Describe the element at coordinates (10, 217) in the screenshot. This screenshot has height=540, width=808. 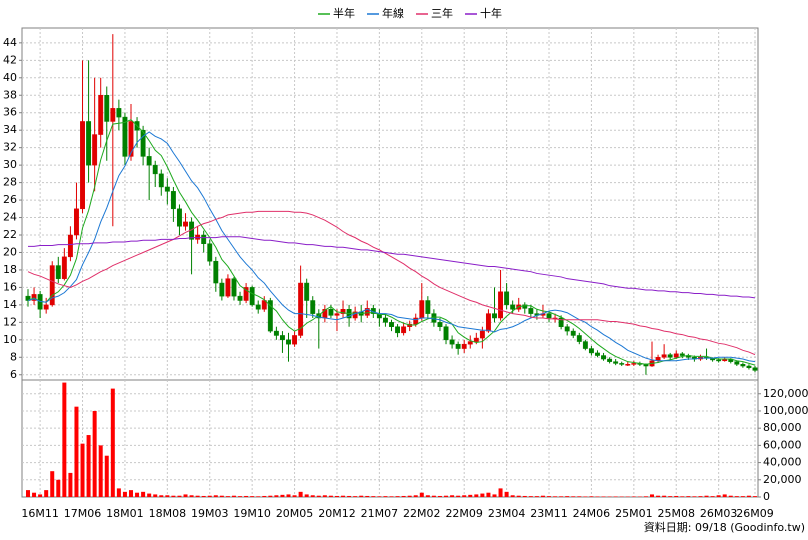
I see `y-tick-label: 24` at that location.